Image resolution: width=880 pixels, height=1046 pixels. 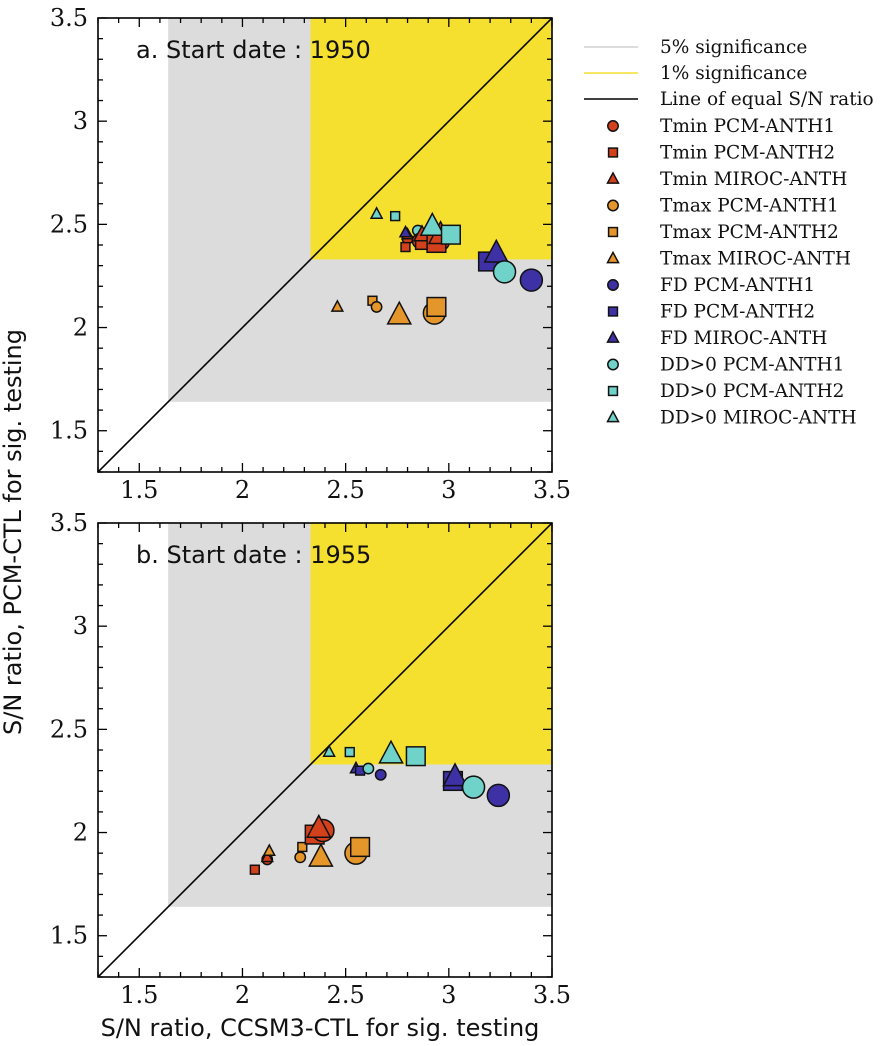 What do you see at coordinates (767, 99) in the screenshot?
I see `legend-label: Line of equal S/N ratio` at bounding box center [767, 99].